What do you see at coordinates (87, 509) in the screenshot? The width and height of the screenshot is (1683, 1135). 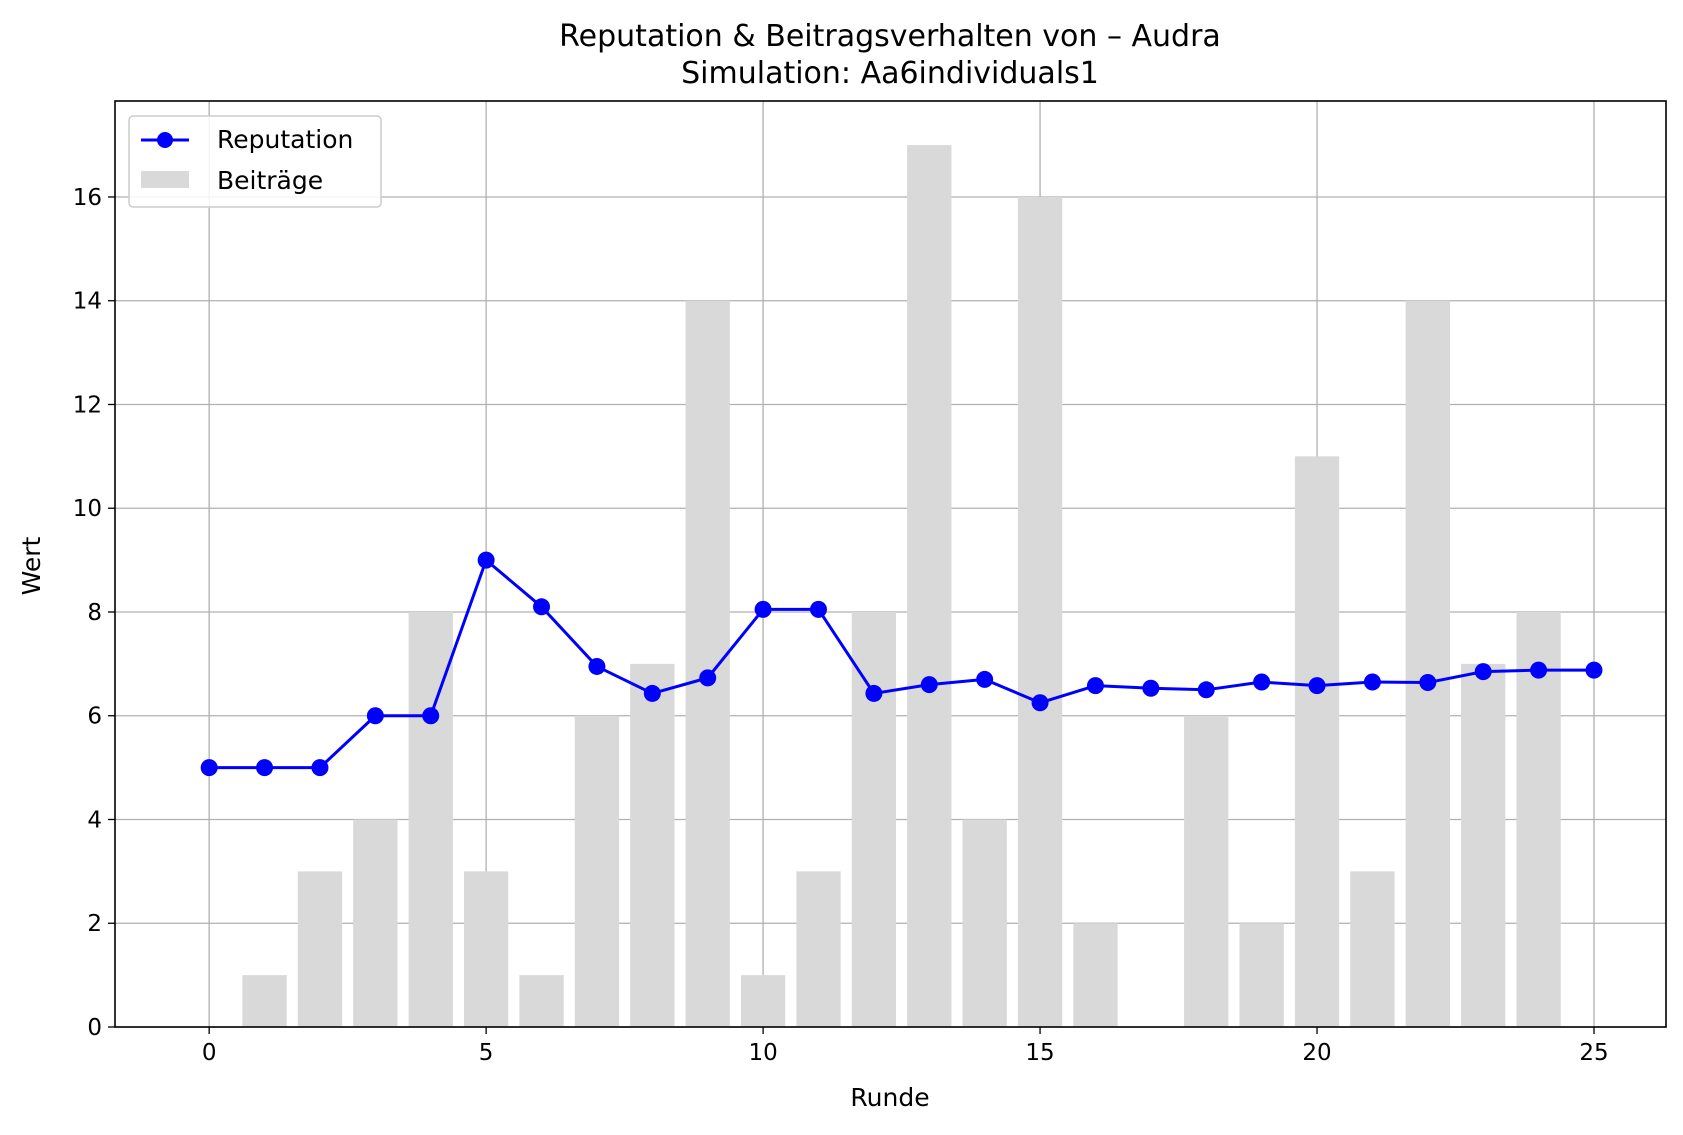 I see `y-tick-label: 10` at bounding box center [87, 509].